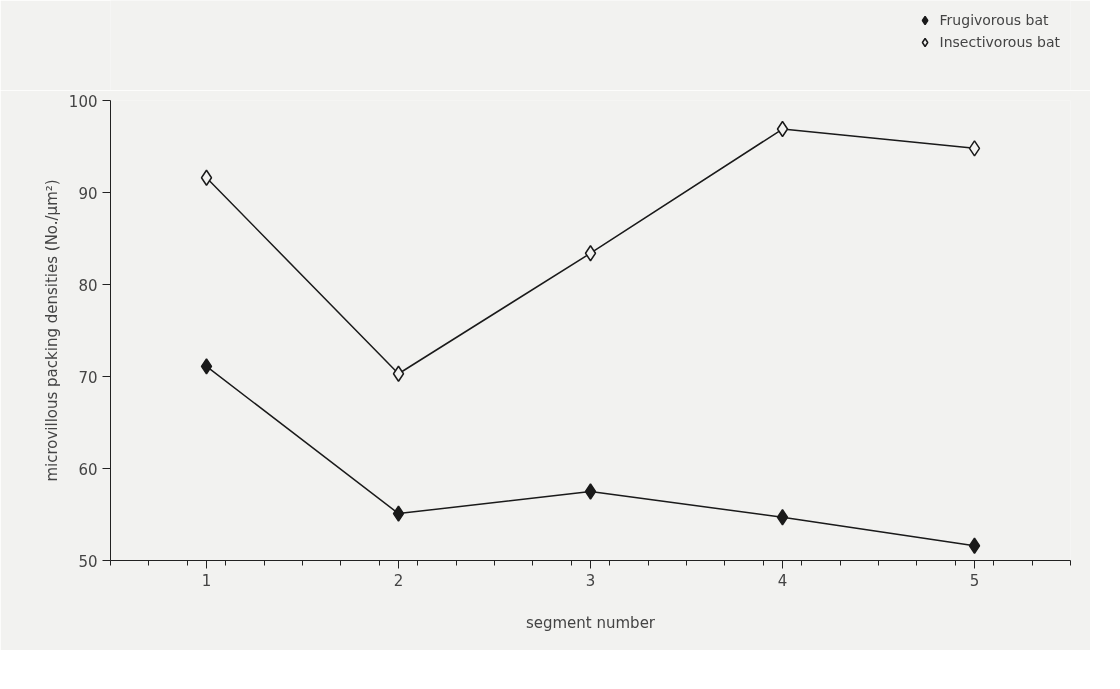 This screenshot has width=1120, height=689. I want to click on y-tick-label: 70, so click(88, 377).